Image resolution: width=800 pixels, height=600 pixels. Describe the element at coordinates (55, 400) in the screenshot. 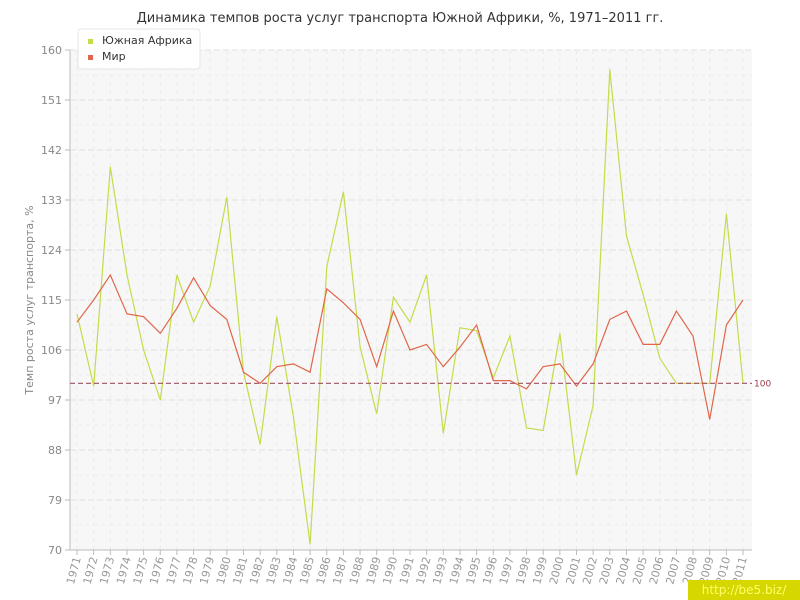

I see `y-tick-label: 97` at that location.